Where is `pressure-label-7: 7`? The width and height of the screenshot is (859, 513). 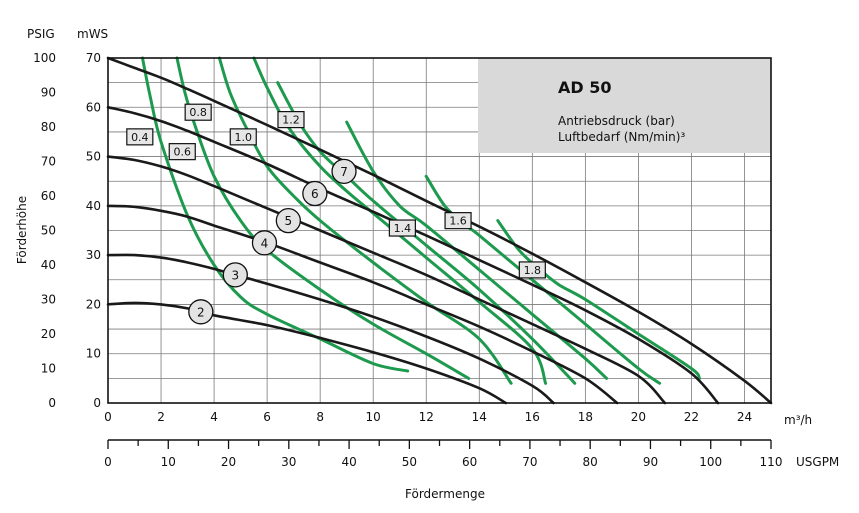
pressure-label-7: 7 is located at coordinates (344, 171).